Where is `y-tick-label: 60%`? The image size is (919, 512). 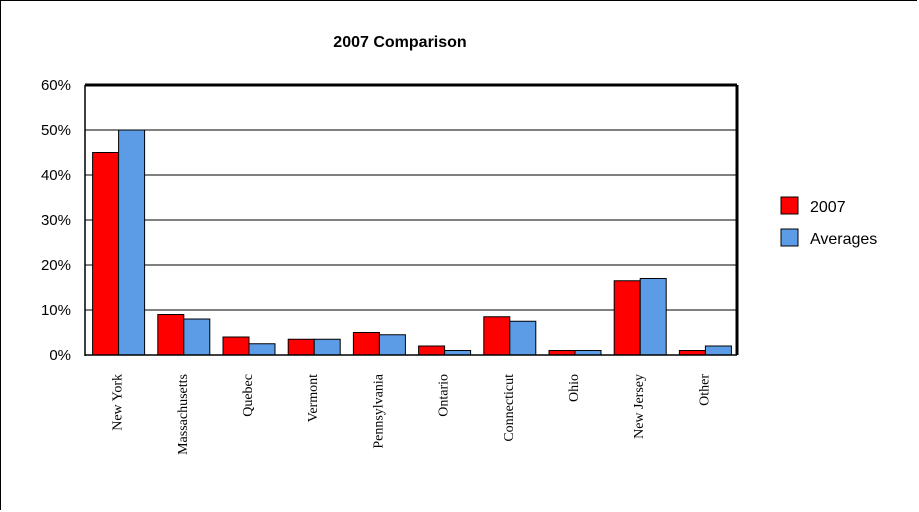
y-tick-label: 60% is located at coordinates (56, 85).